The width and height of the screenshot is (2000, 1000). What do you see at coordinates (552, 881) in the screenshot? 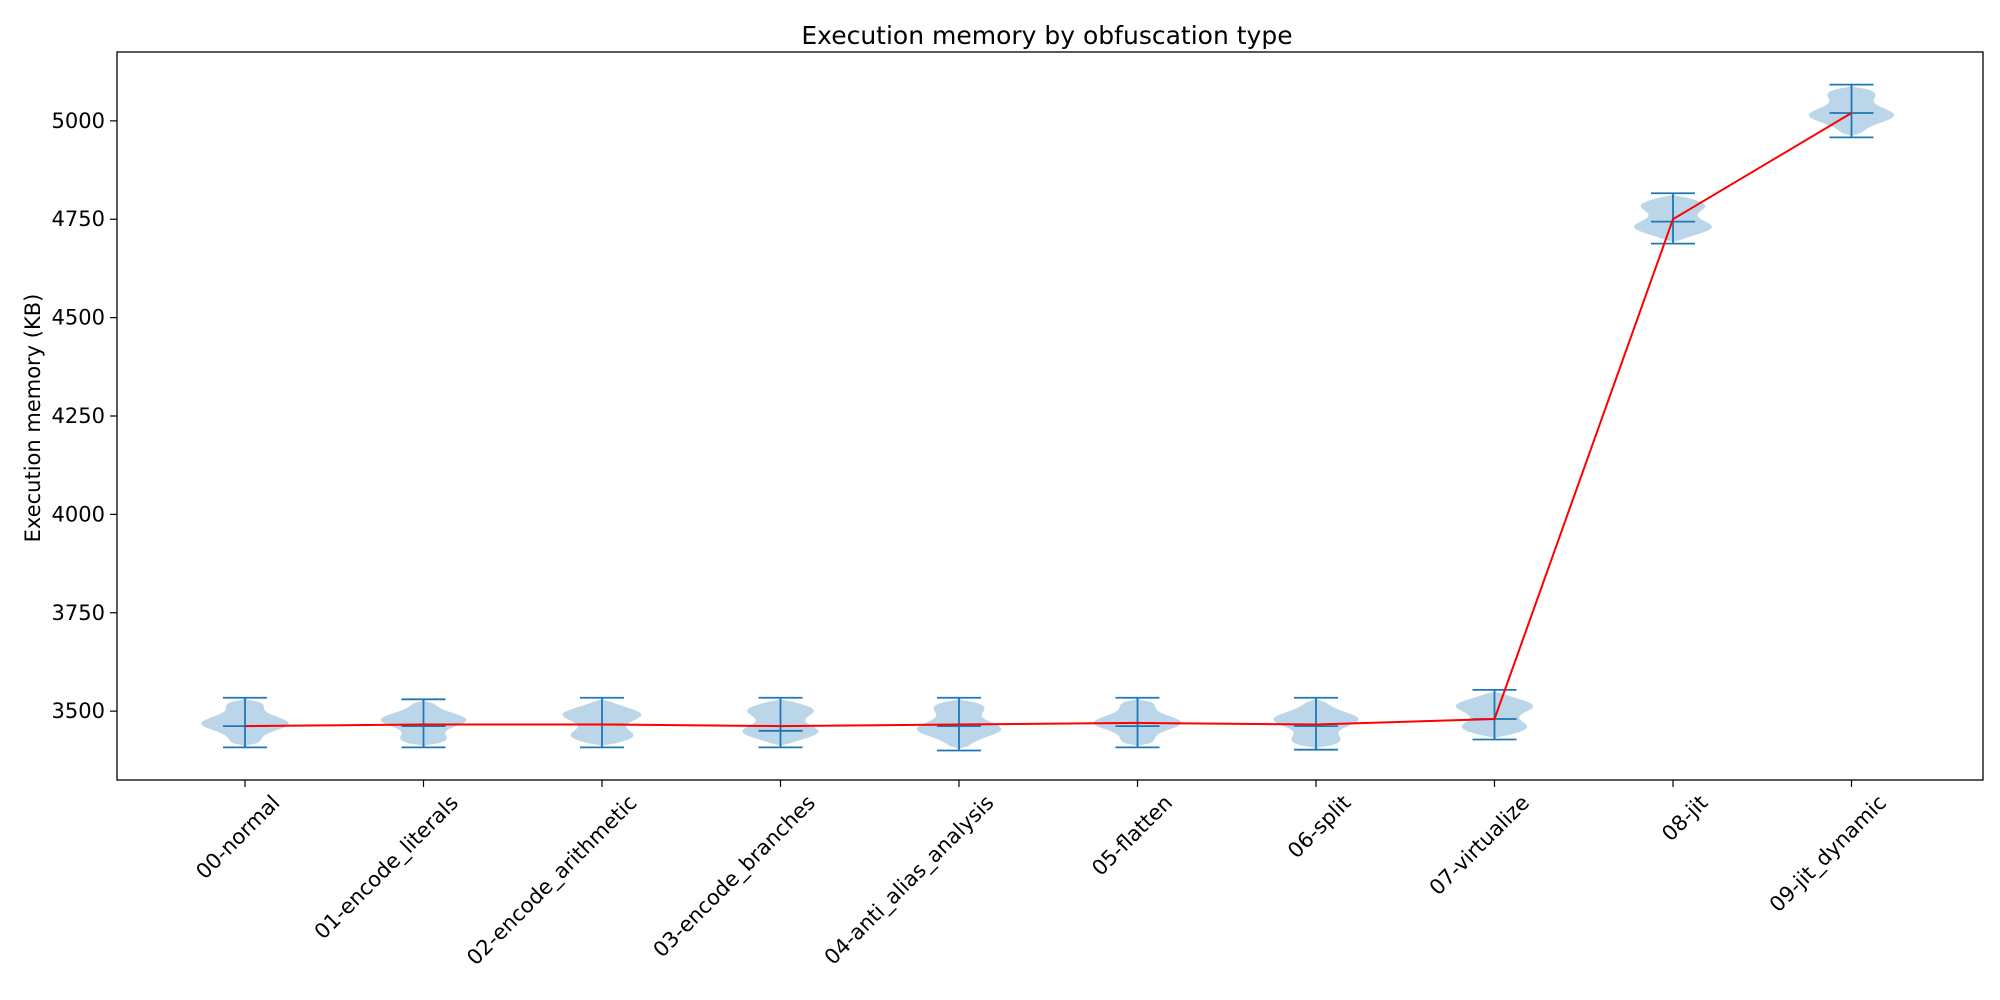
I see `x-tick-label: 02-encode_arithmetic` at bounding box center [552, 881].